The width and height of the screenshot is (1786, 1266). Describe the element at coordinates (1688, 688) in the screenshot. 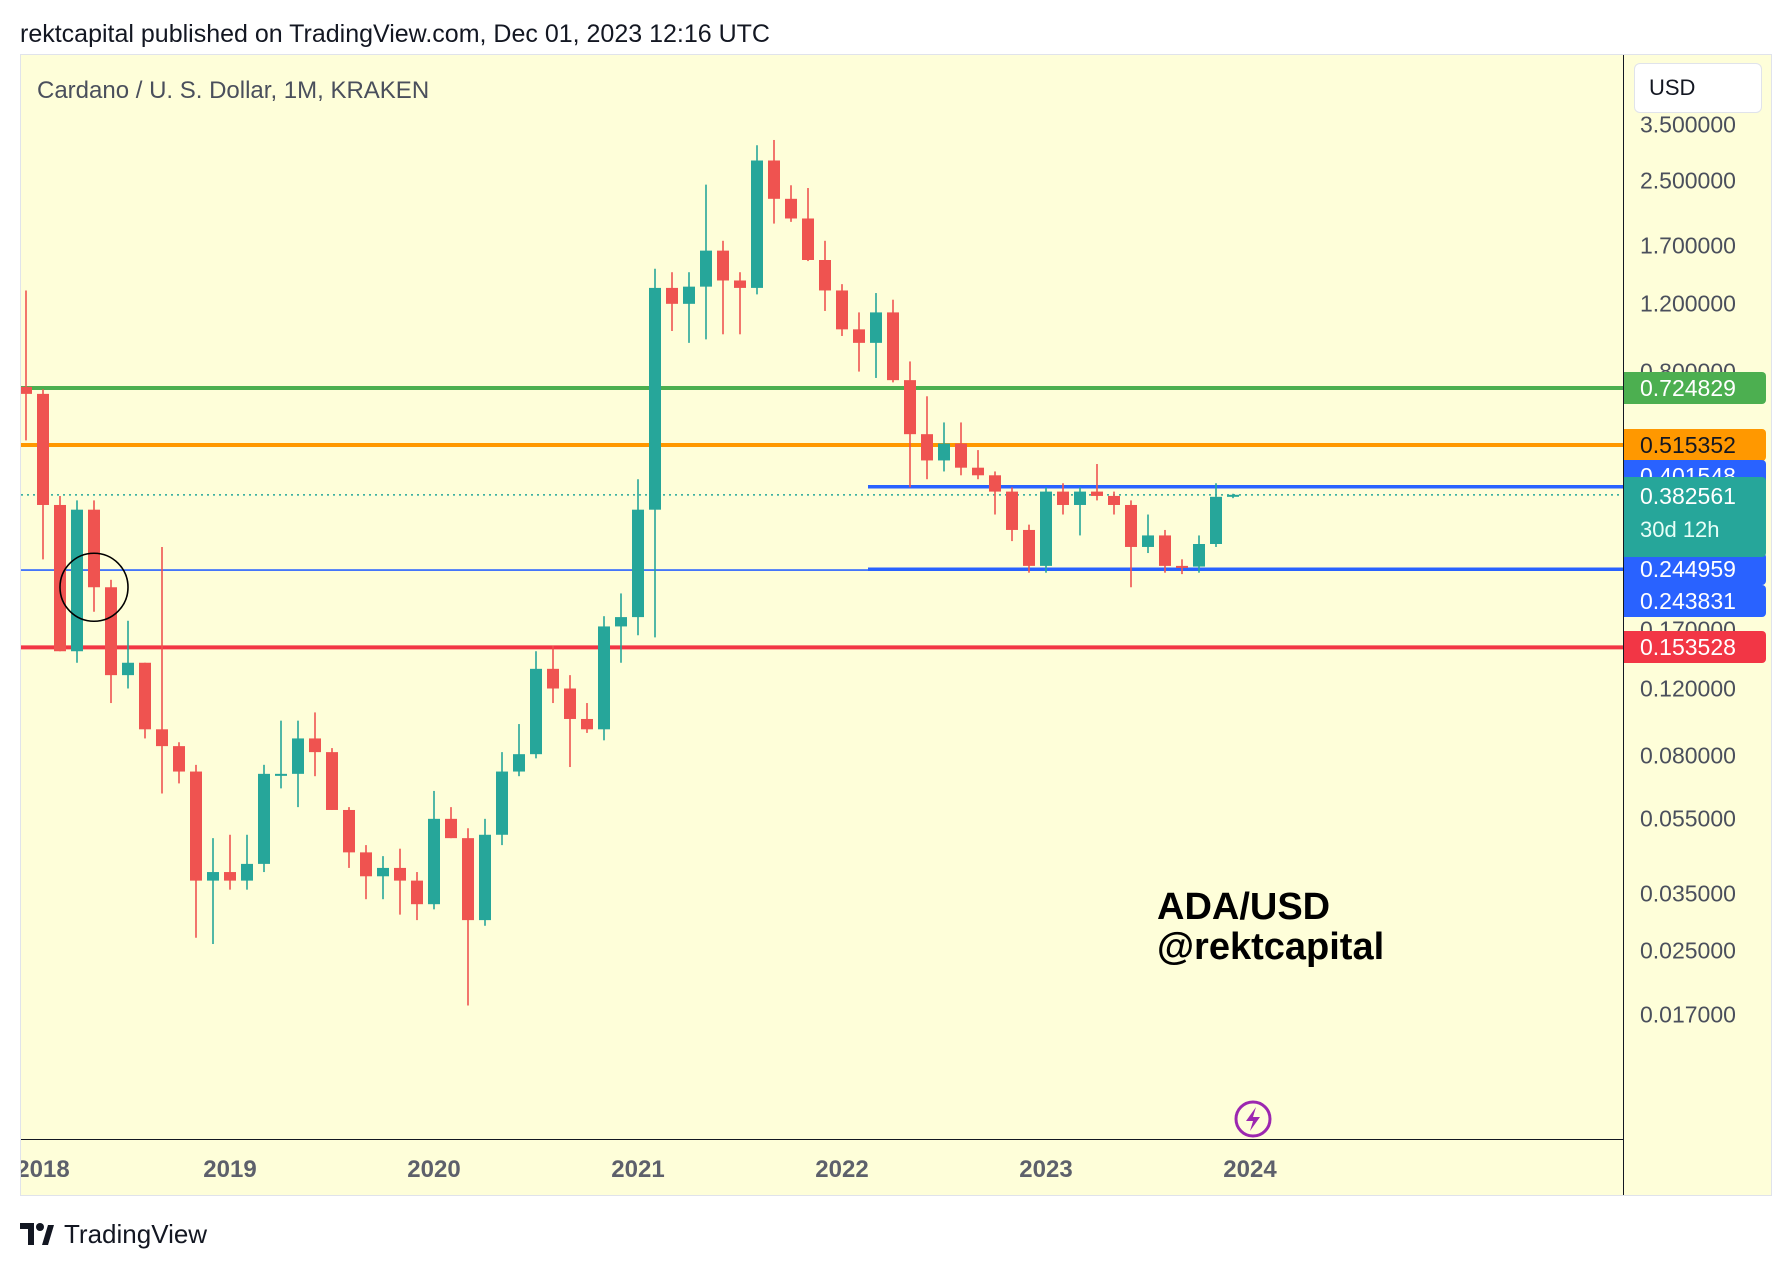

I see `price-tick-label: 0.120000` at that location.